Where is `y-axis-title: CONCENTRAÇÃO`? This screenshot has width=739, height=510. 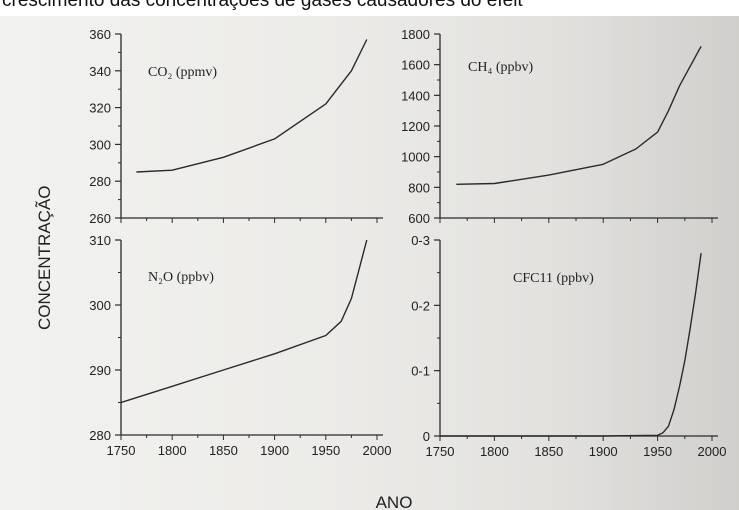 y-axis-title: CONCENTRAÇÃO is located at coordinates (44, 257).